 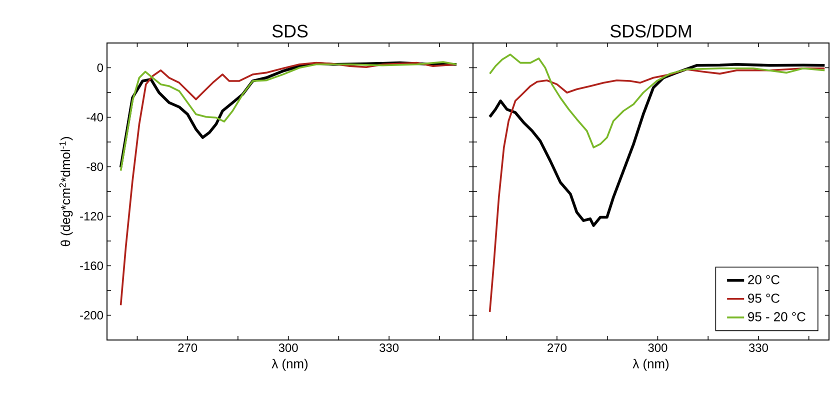 I want to click on y-tick-label: -120, so click(x=92, y=216).